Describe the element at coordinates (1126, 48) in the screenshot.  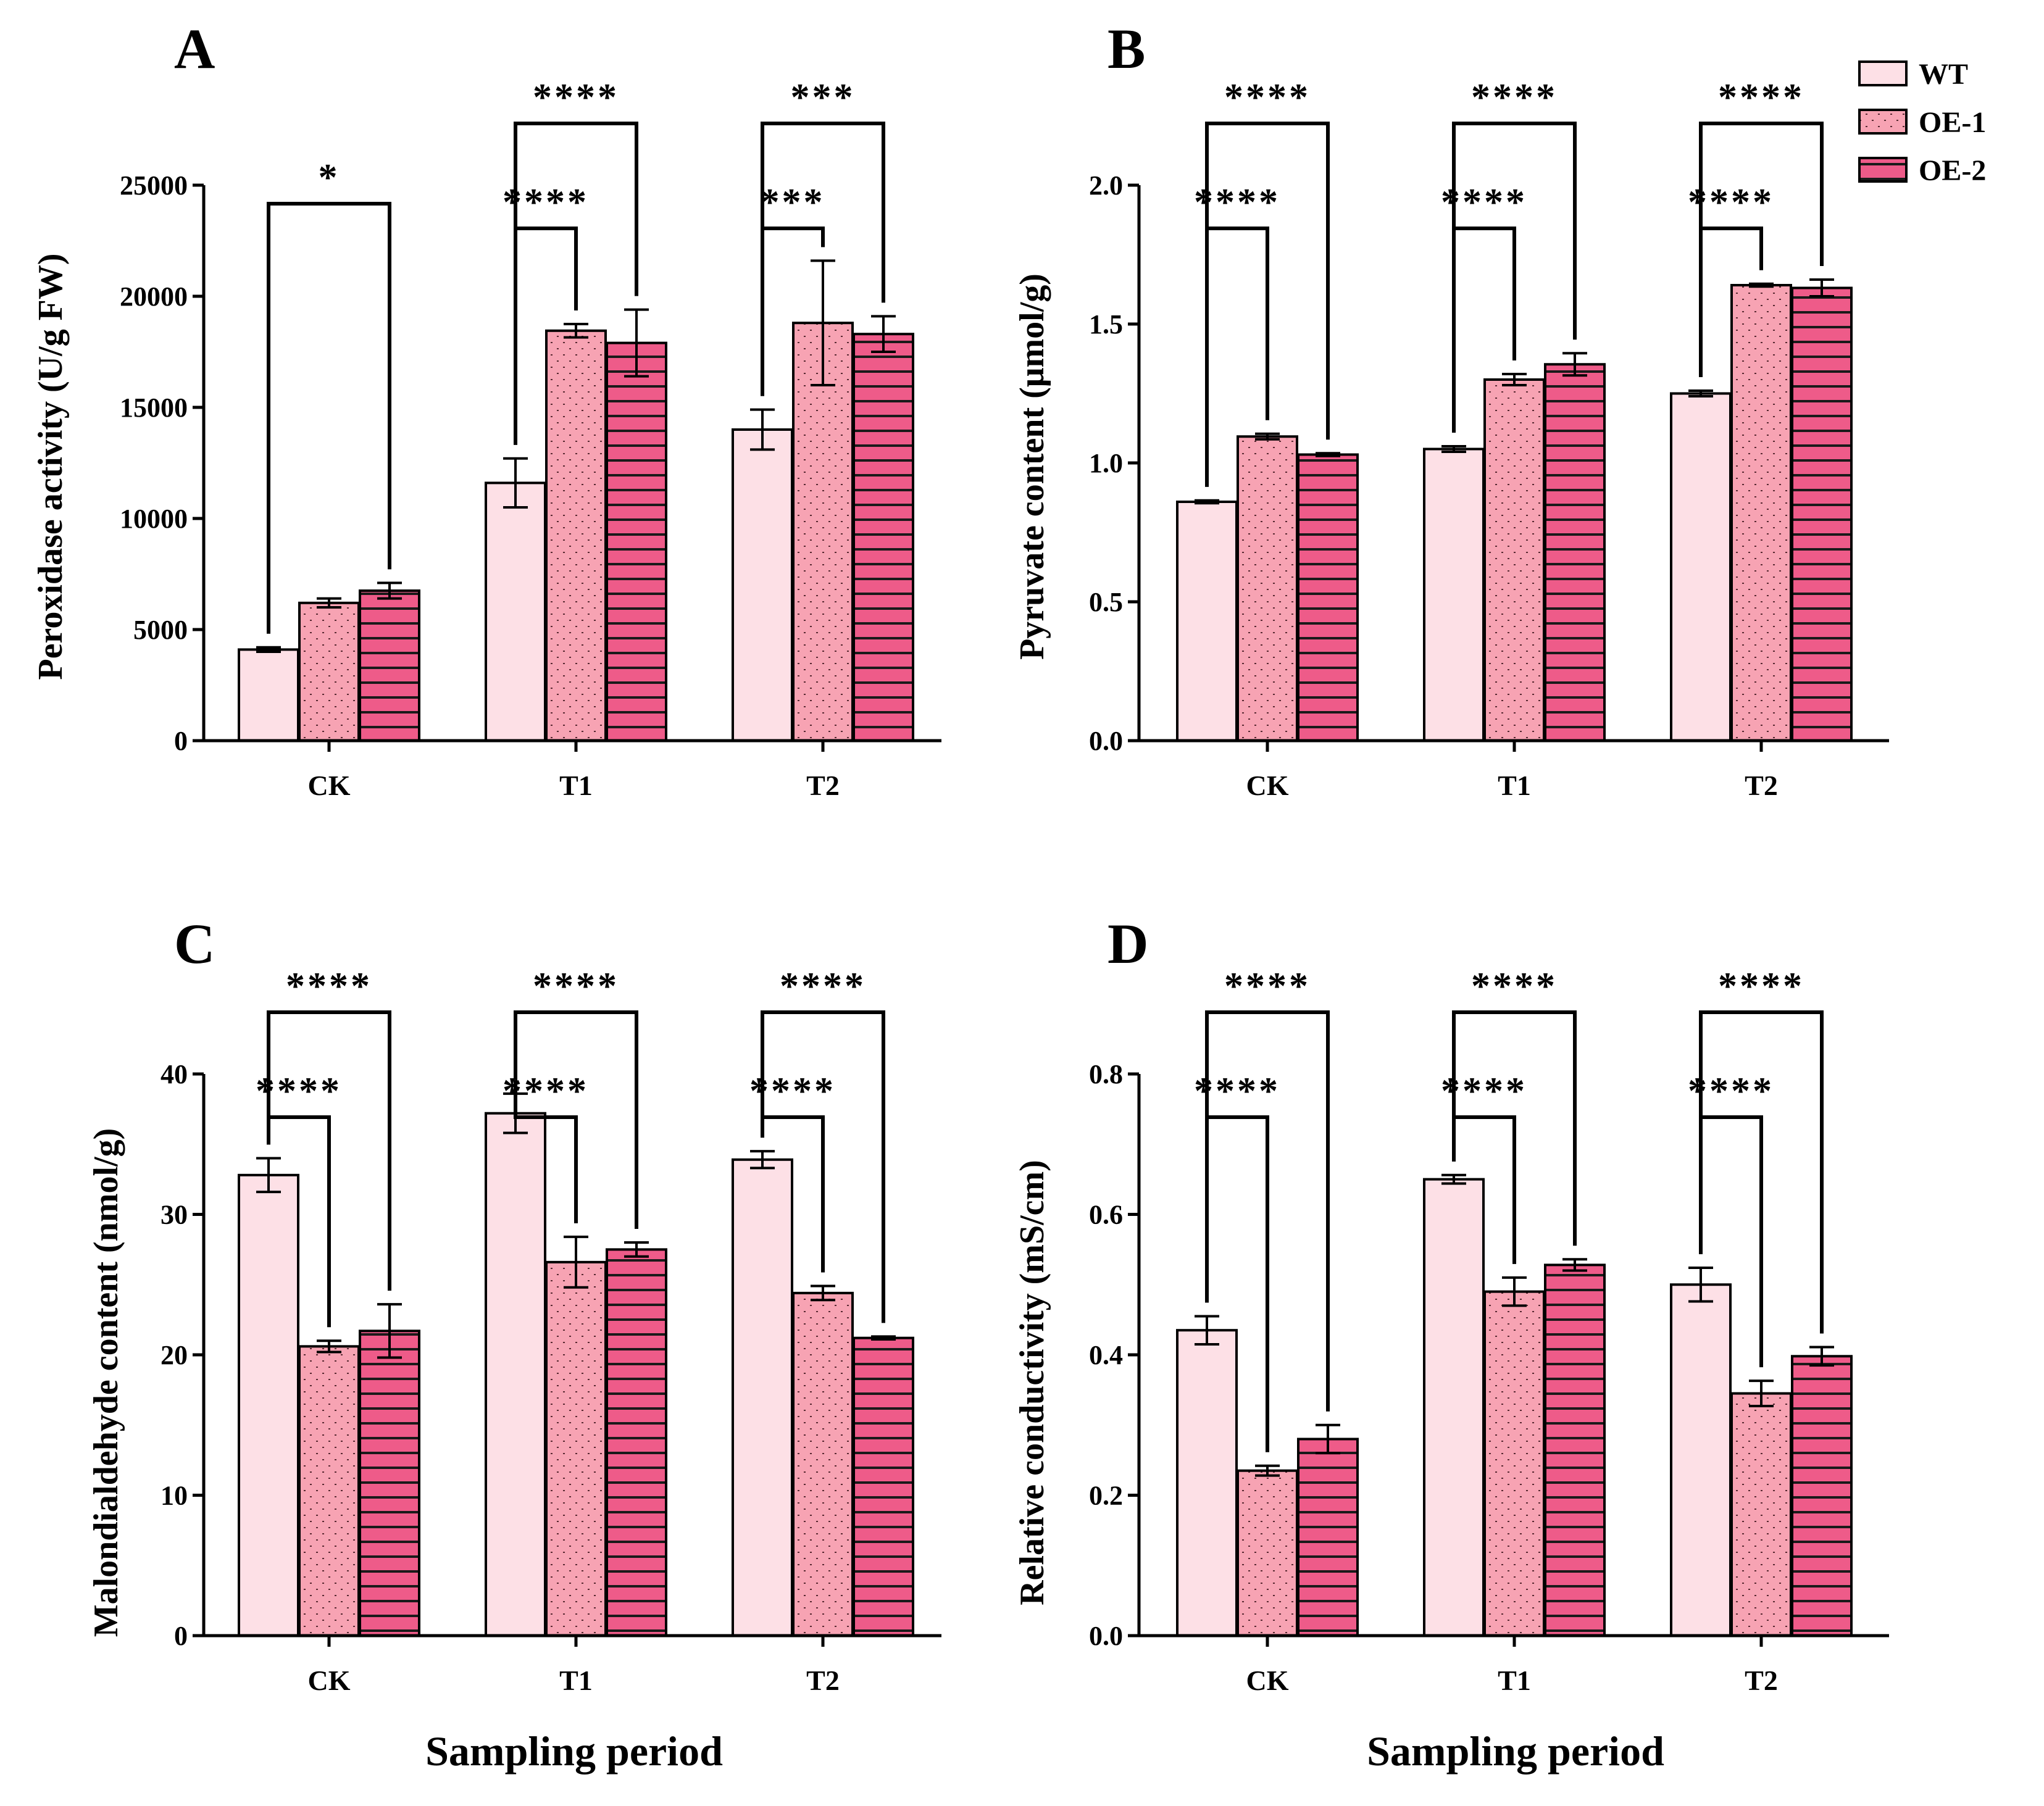
I see `panel-label: B` at that location.